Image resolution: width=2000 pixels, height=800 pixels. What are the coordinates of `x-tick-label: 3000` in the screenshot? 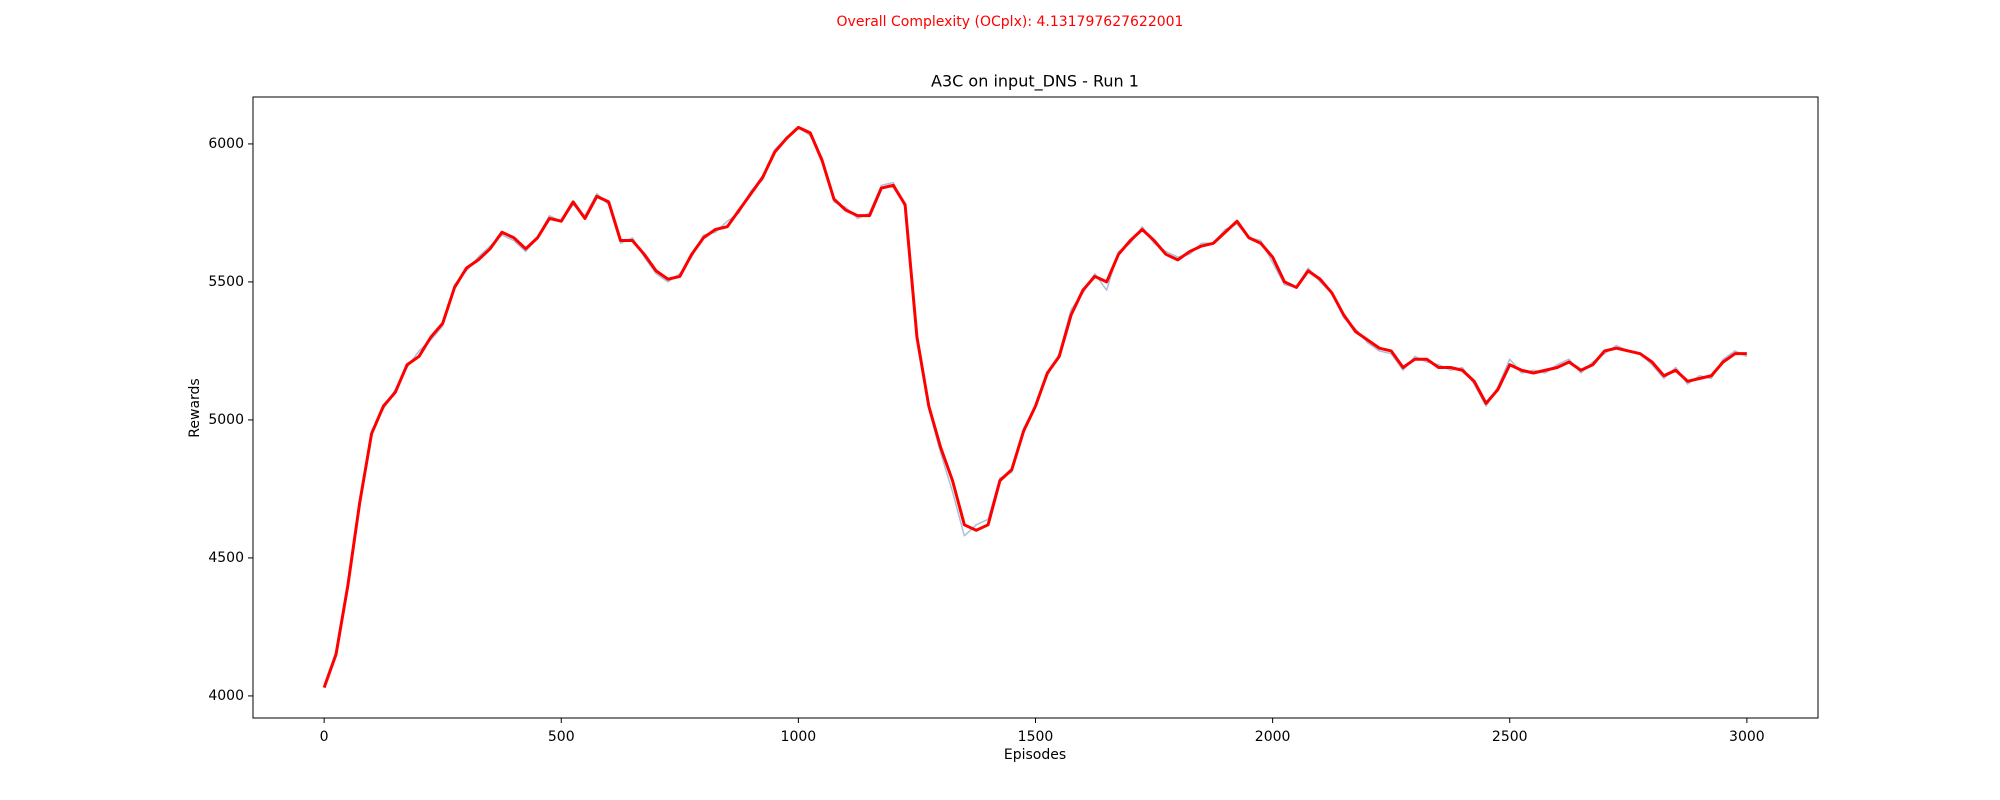 It's located at (1747, 737).